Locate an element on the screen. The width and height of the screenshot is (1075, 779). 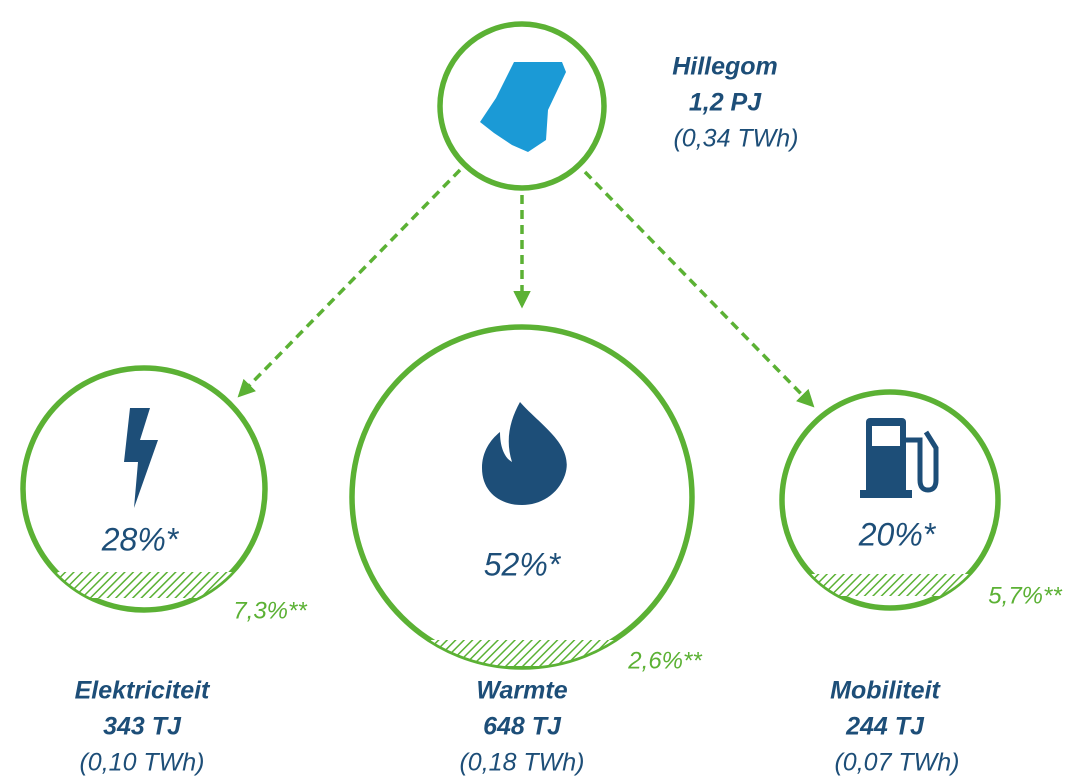
lightning-icon is located at coordinates (141, 458).